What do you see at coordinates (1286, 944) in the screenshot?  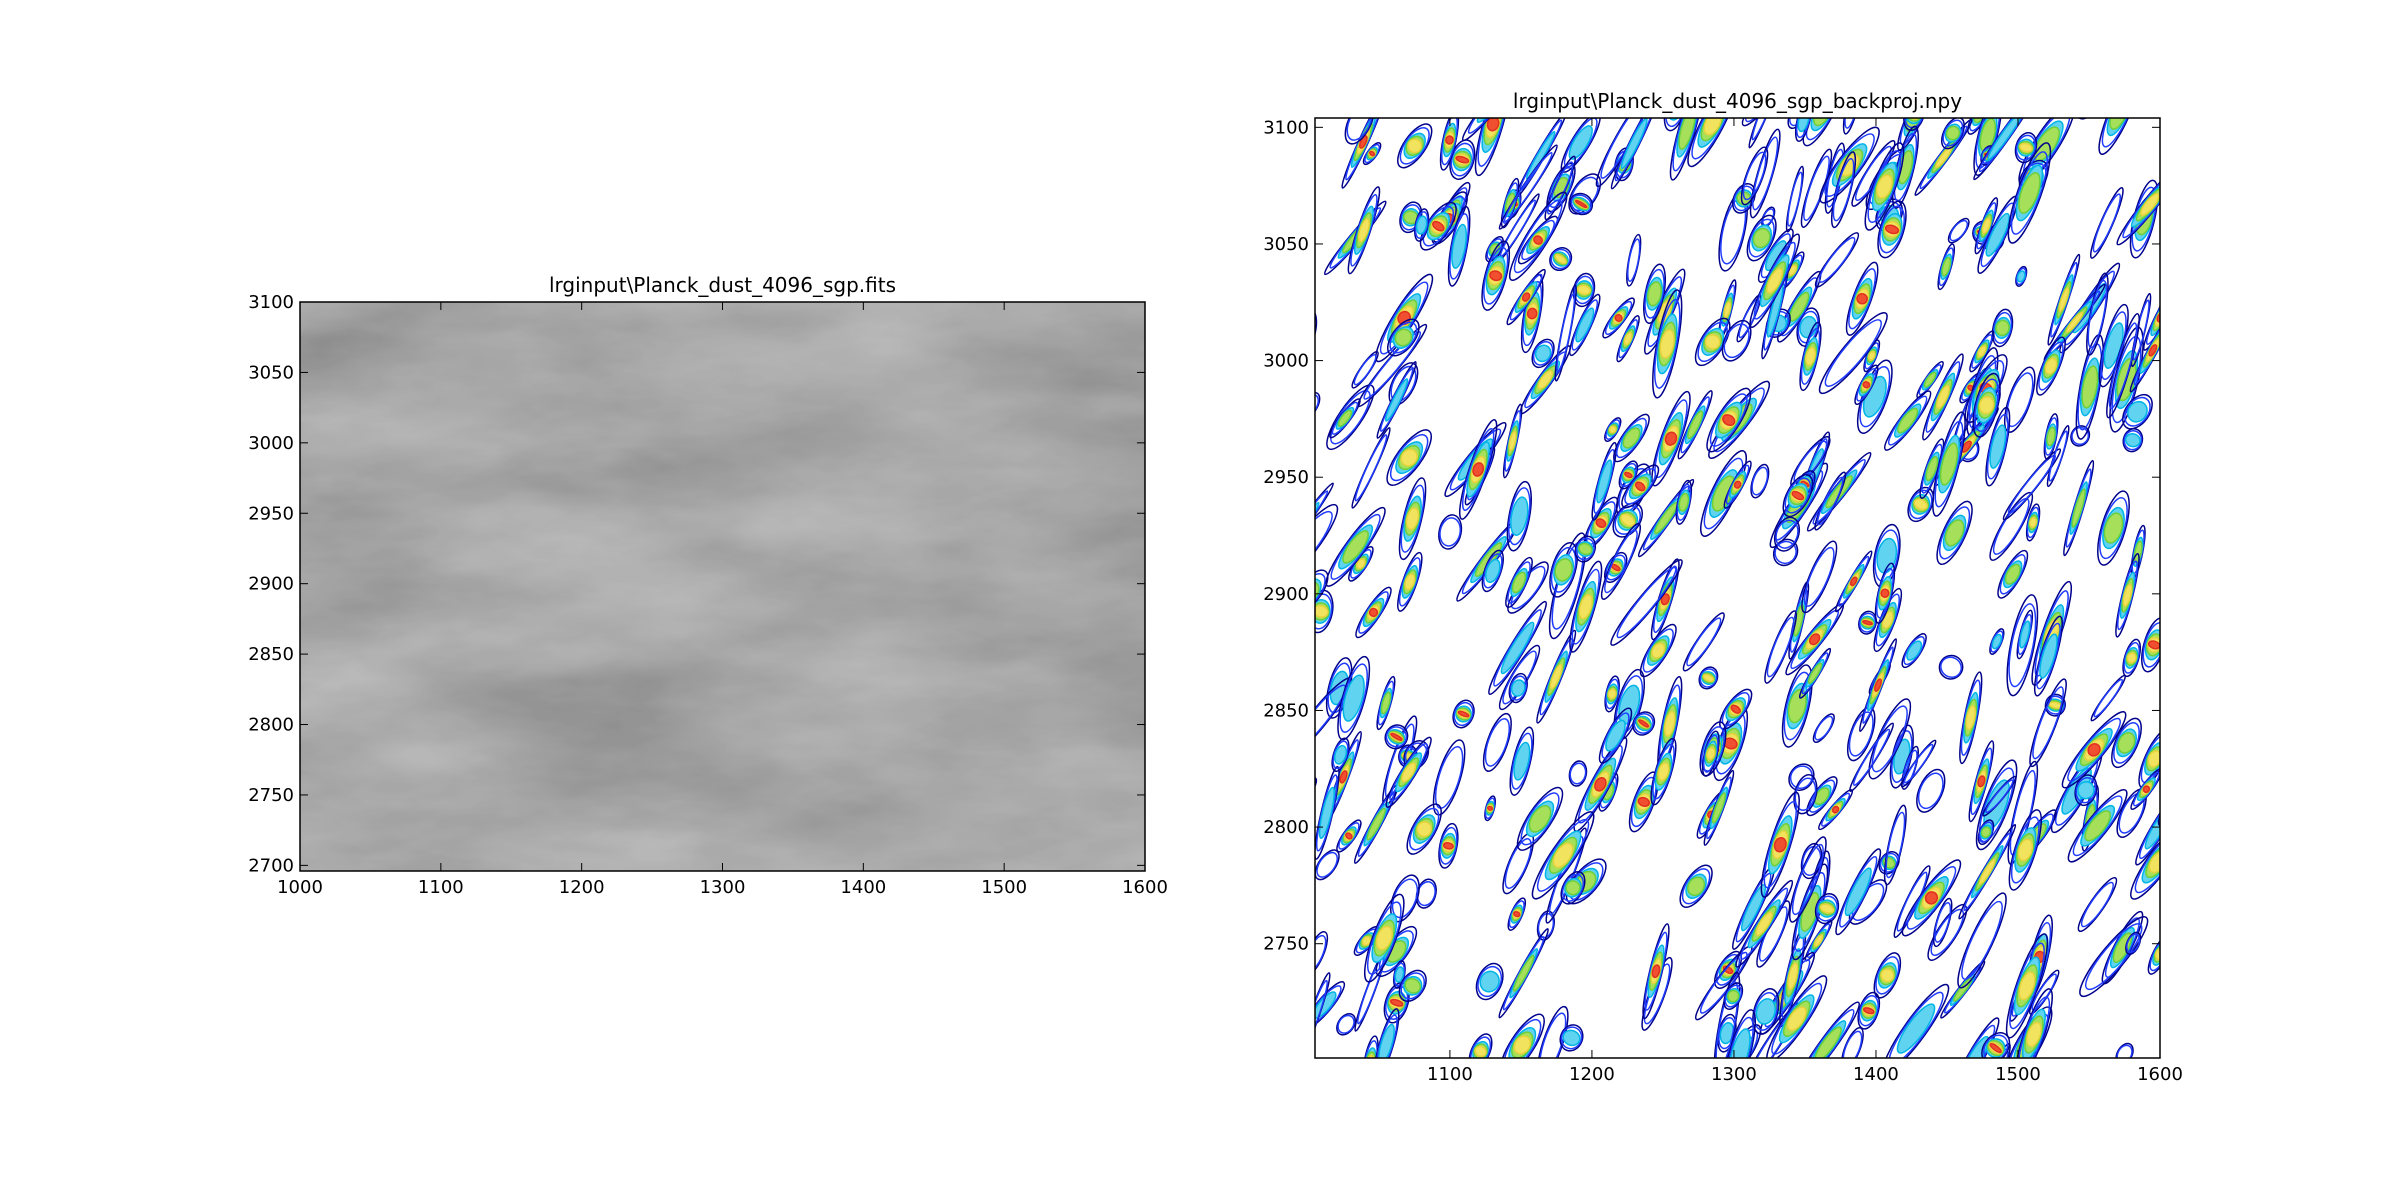 I see `y-tick-label: 2750` at bounding box center [1286, 944].